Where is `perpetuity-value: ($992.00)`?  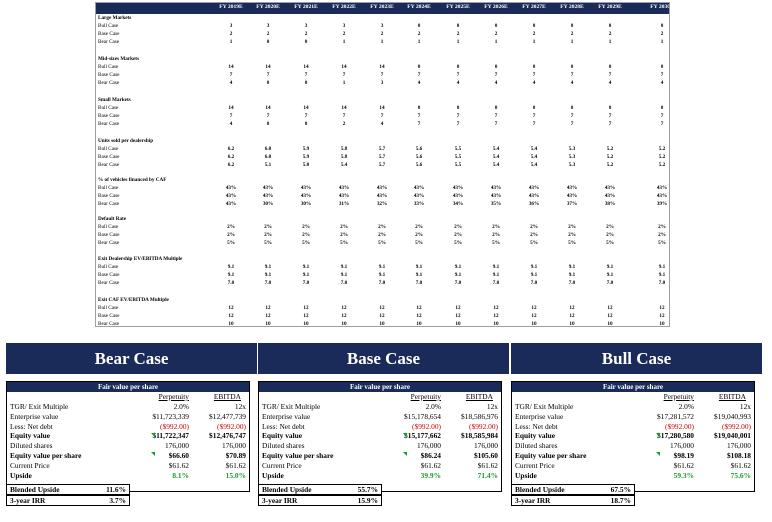 perpetuity-value: ($992.00) is located at coordinates (174, 426).